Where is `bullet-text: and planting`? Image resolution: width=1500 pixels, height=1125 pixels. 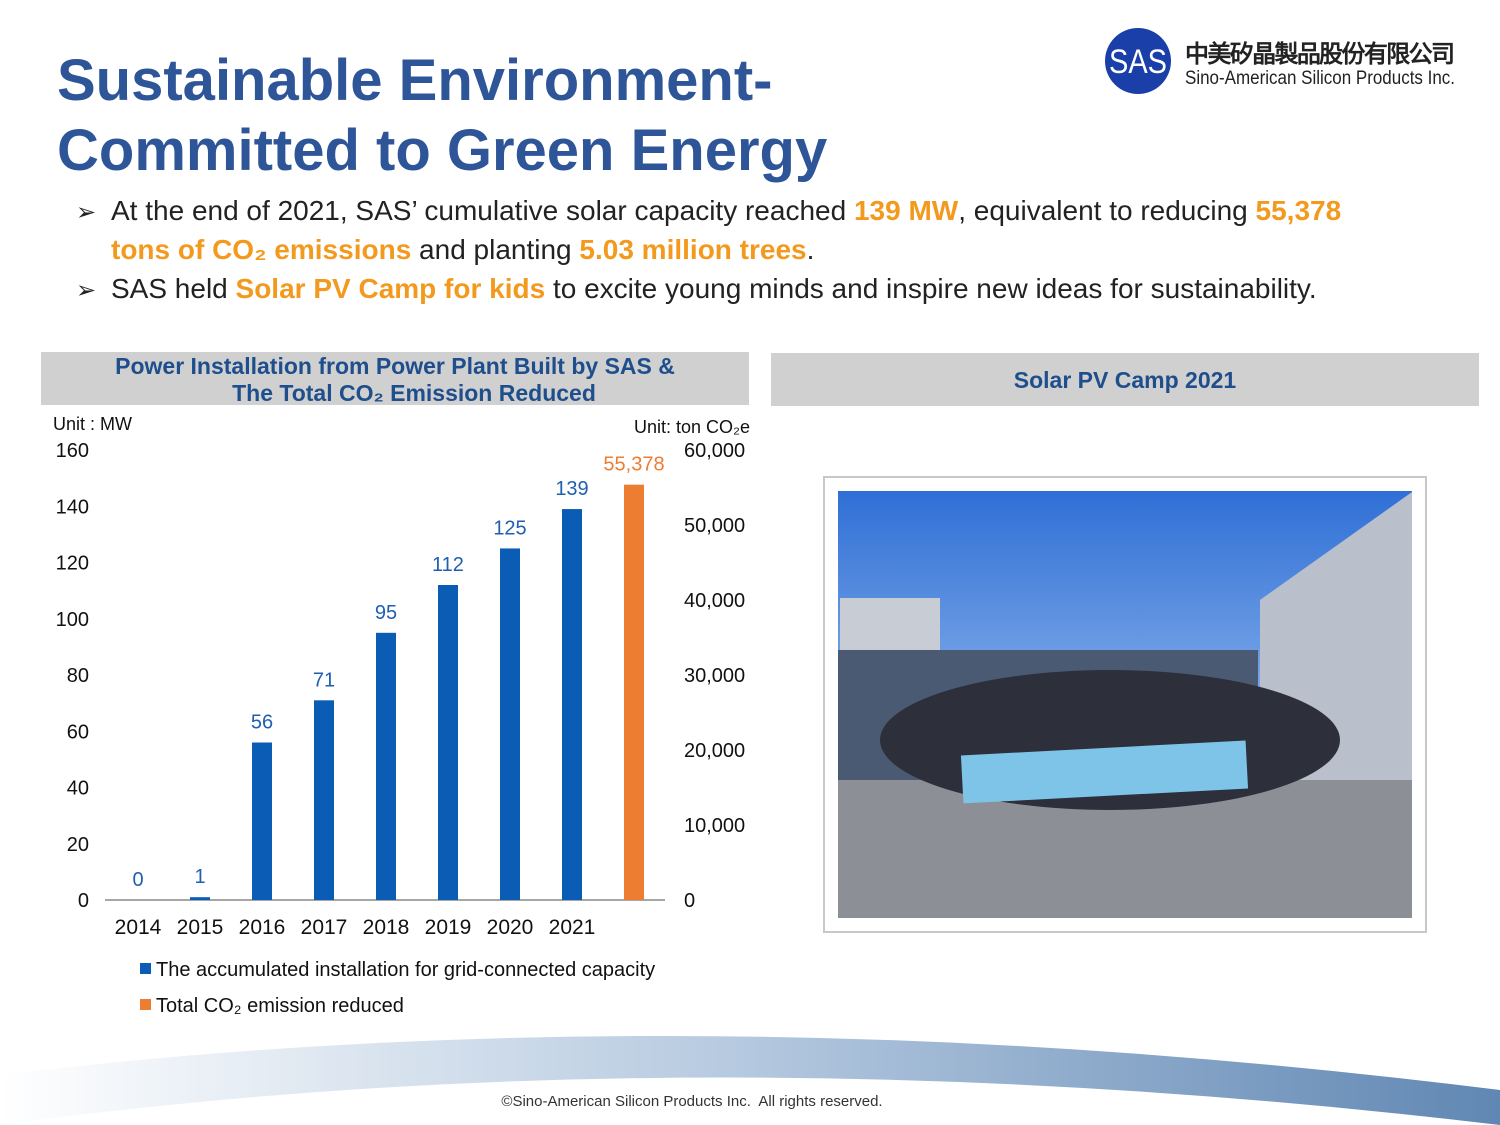
bullet-text: and planting is located at coordinates (495, 249).